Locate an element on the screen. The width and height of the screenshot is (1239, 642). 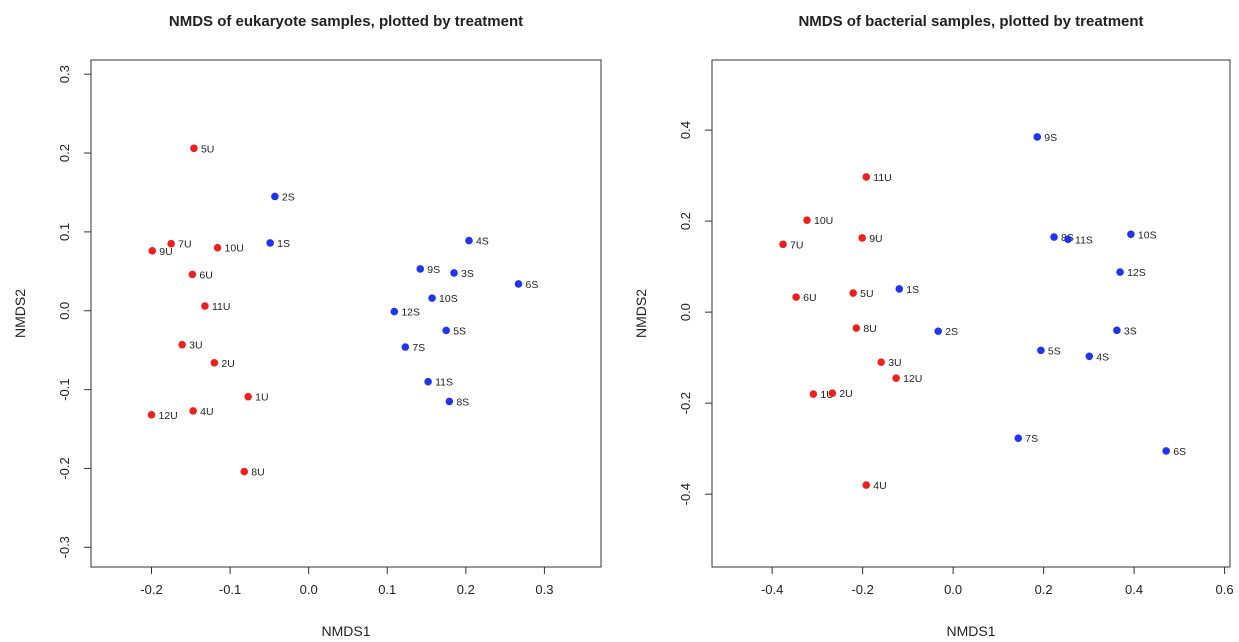
point-label: 1U is located at coordinates (261, 398).